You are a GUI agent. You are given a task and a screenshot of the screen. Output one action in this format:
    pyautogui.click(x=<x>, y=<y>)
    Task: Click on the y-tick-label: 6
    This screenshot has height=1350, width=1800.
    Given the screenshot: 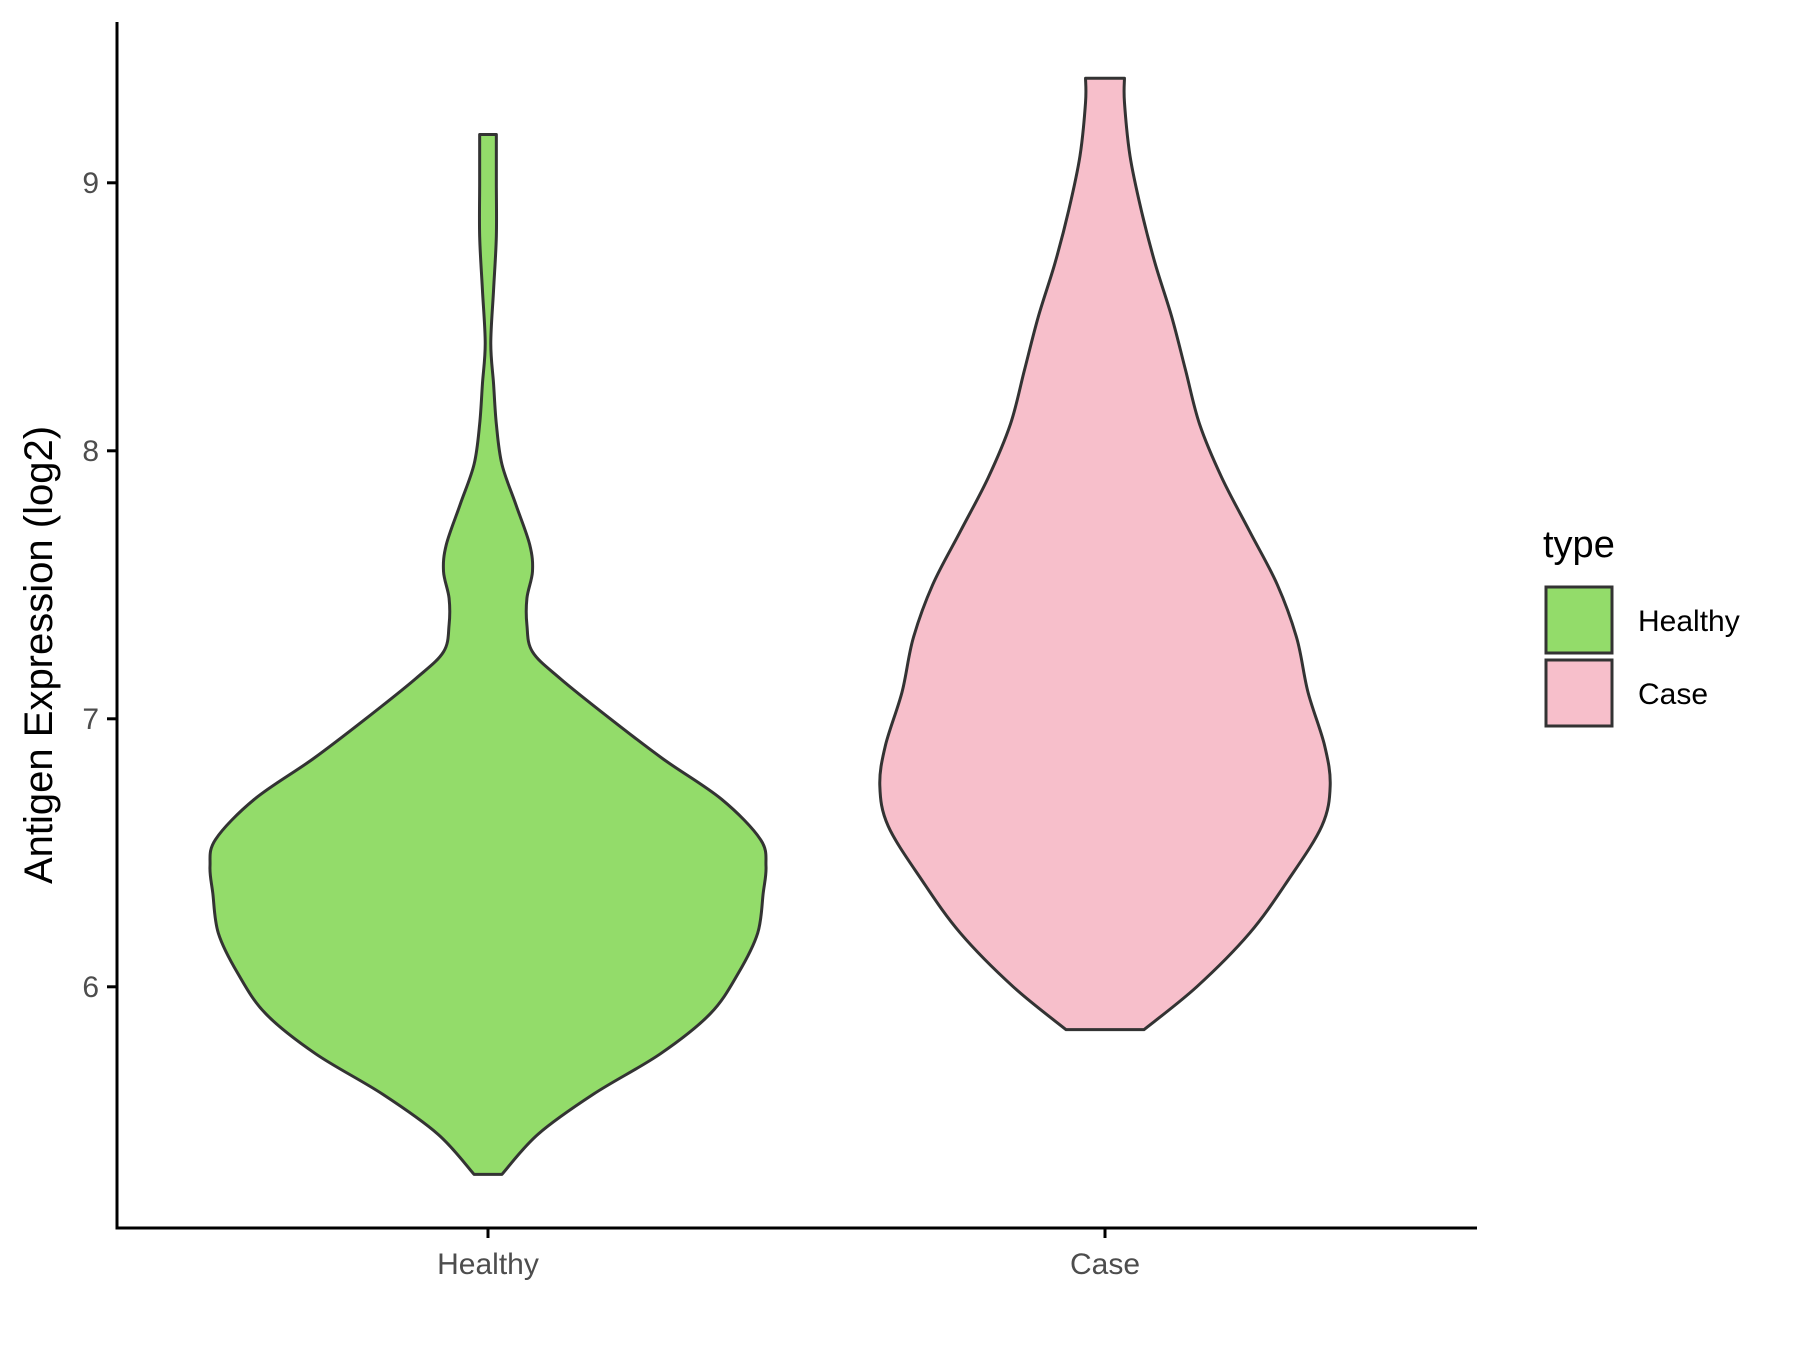 What is the action you would take?
    pyautogui.click(x=90, y=987)
    